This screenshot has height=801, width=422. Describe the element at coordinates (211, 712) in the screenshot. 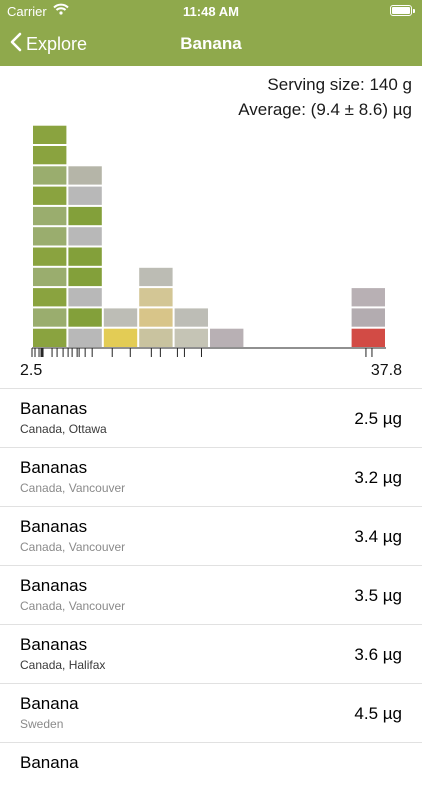

I see `list-item: Banana Sweden 4.5 µg` at that location.